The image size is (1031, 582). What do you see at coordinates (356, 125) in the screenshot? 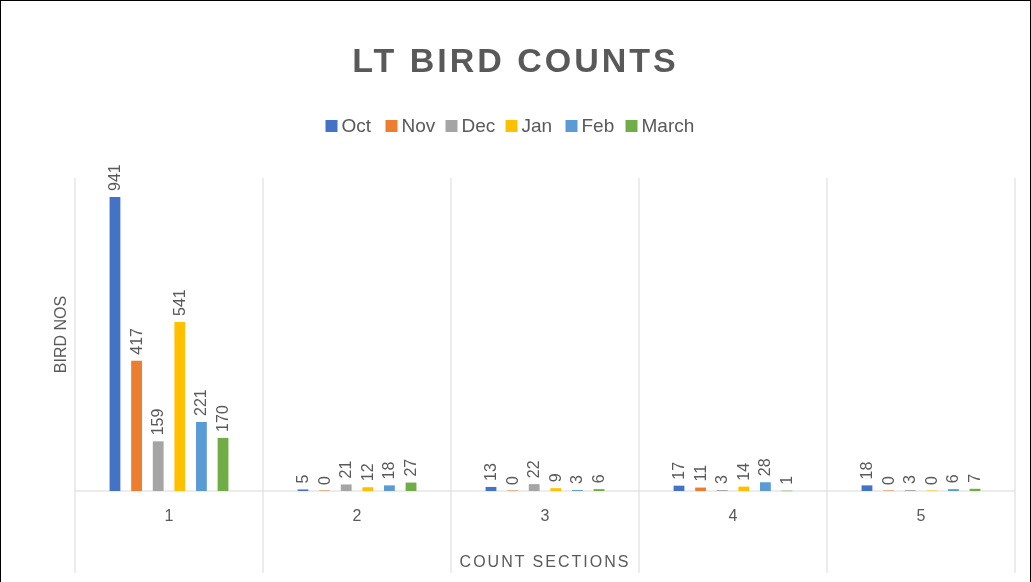
I see `legend-label: Oct` at bounding box center [356, 125].